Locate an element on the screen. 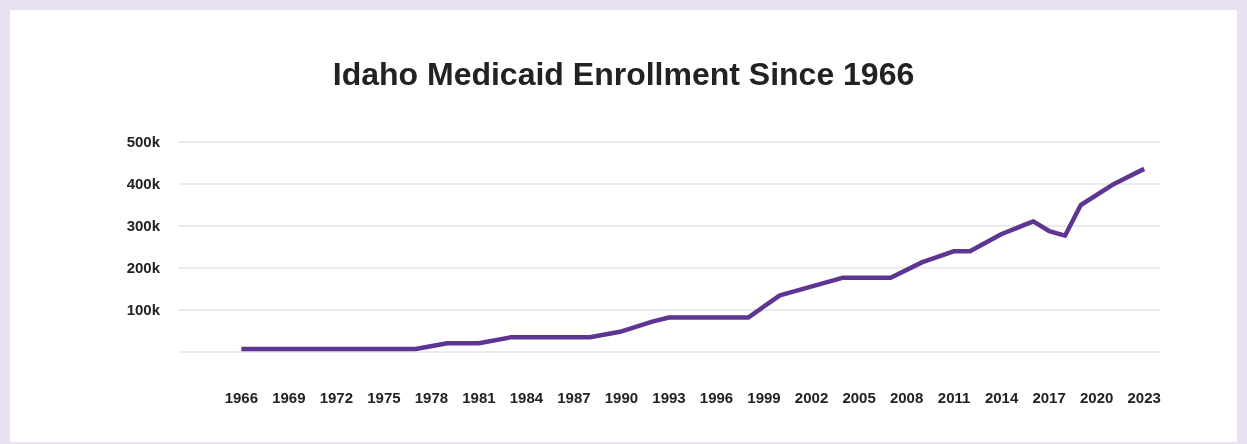  x-tick-label: 1990 is located at coordinates (621, 397).